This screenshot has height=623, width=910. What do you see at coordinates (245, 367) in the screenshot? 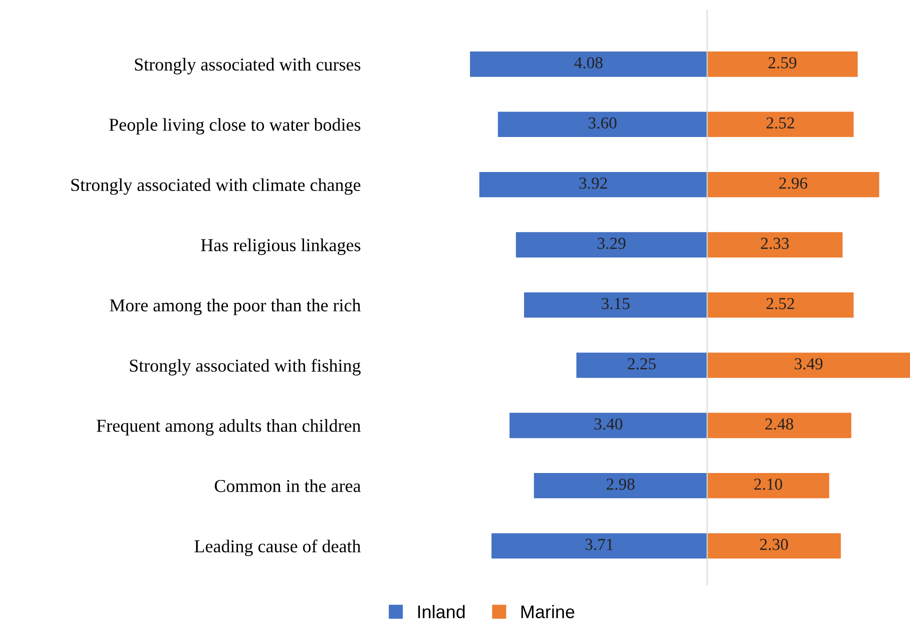
I see `y-tick-label: Strongly associated with fishing` at bounding box center [245, 367].